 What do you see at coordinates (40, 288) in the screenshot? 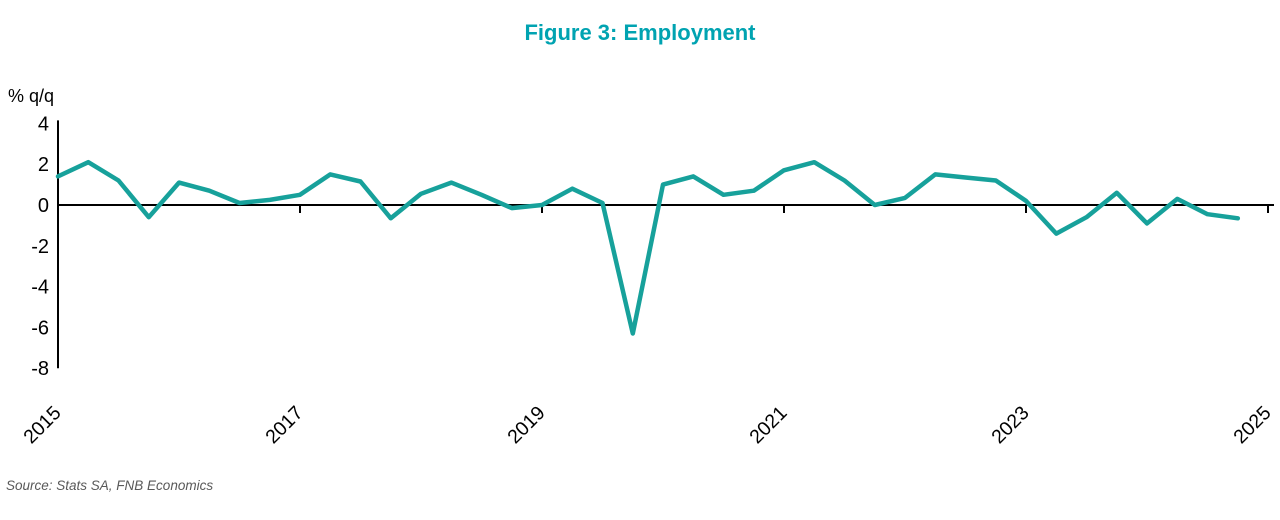
I see `y-tick-label: -4` at bounding box center [40, 288].